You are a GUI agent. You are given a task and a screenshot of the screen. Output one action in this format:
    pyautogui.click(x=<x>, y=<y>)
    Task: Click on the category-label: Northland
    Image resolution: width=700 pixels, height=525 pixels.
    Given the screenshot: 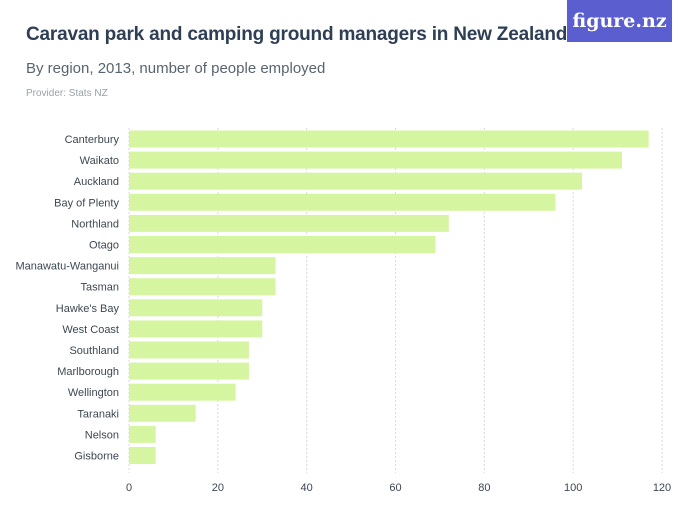 What is the action you would take?
    pyautogui.click(x=95, y=224)
    